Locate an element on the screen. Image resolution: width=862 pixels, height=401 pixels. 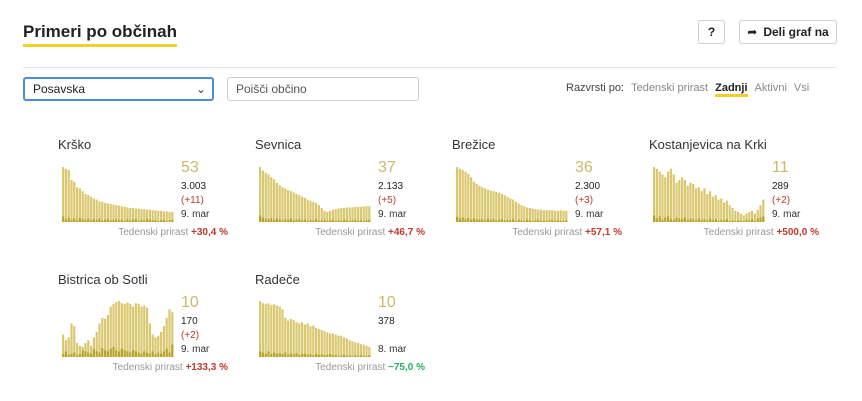
share-button: ➦ Deli graf na is located at coordinates (788, 32).